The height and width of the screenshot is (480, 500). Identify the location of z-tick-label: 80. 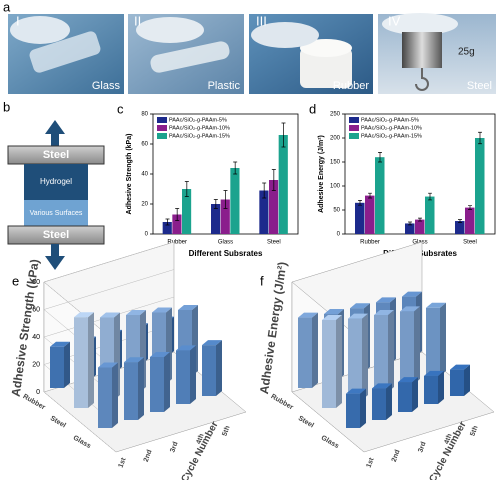
(36, 282).